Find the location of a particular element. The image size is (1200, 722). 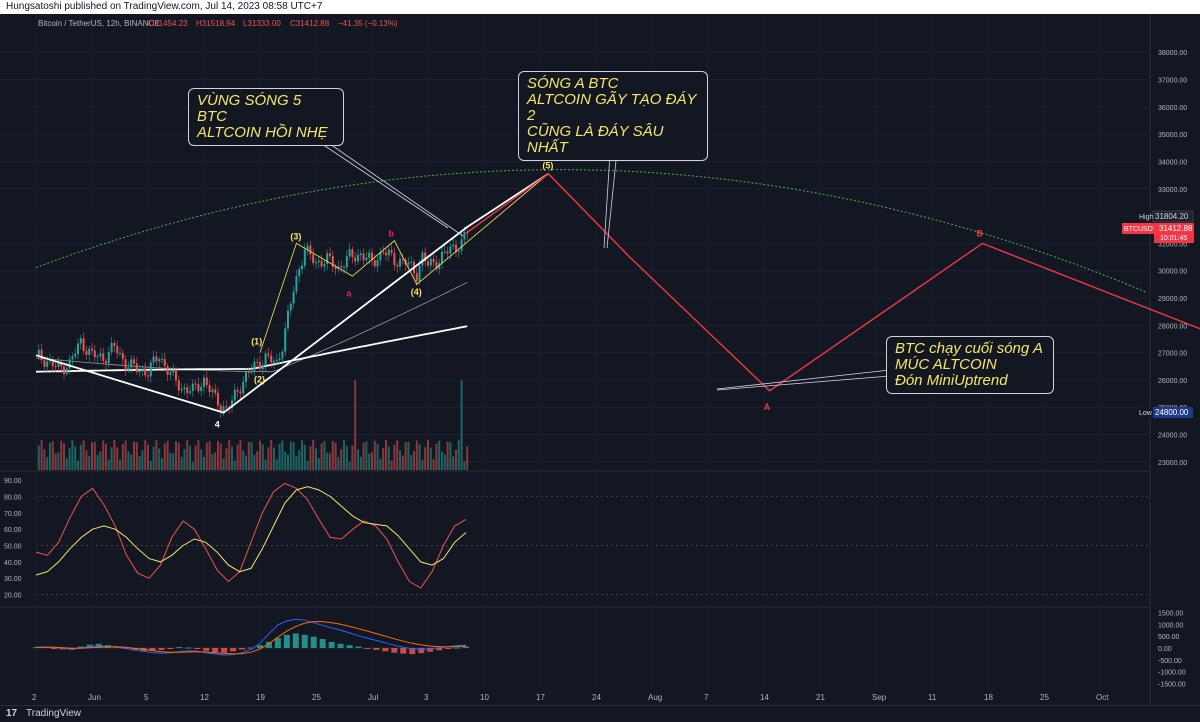

wave-label: a is located at coordinates (349, 294).